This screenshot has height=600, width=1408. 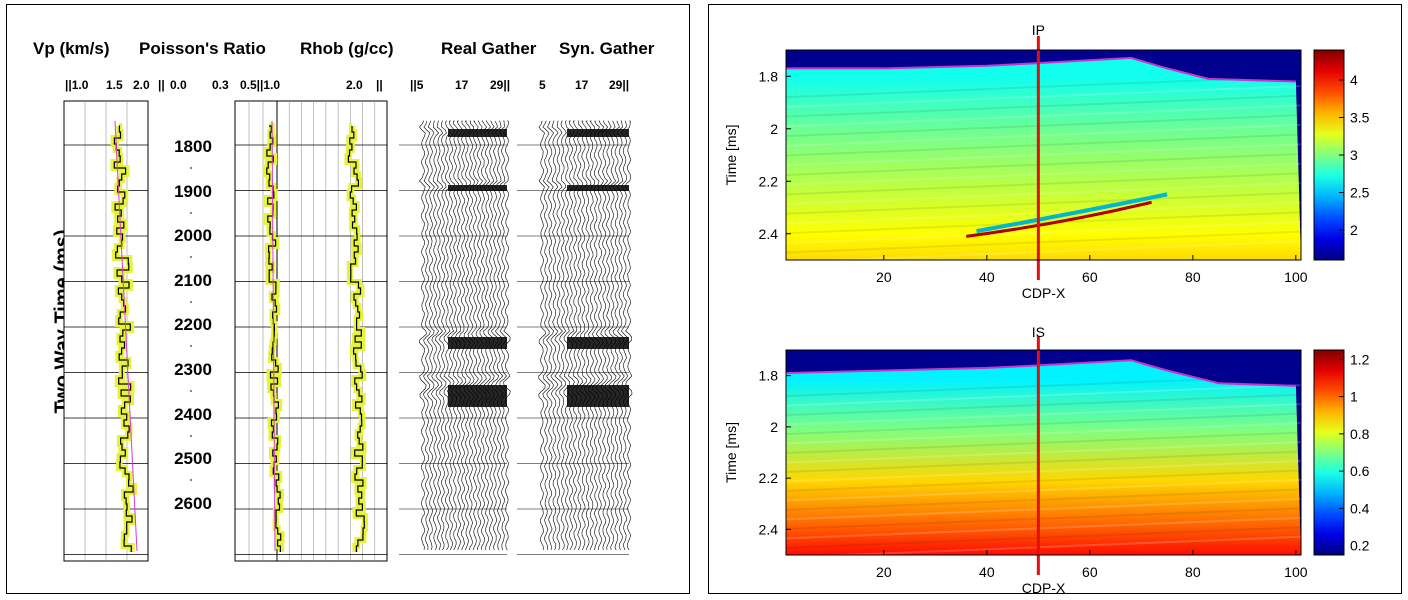 What do you see at coordinates (71, 48) in the screenshot?
I see `header-vp: Vp (km/s)` at bounding box center [71, 48].